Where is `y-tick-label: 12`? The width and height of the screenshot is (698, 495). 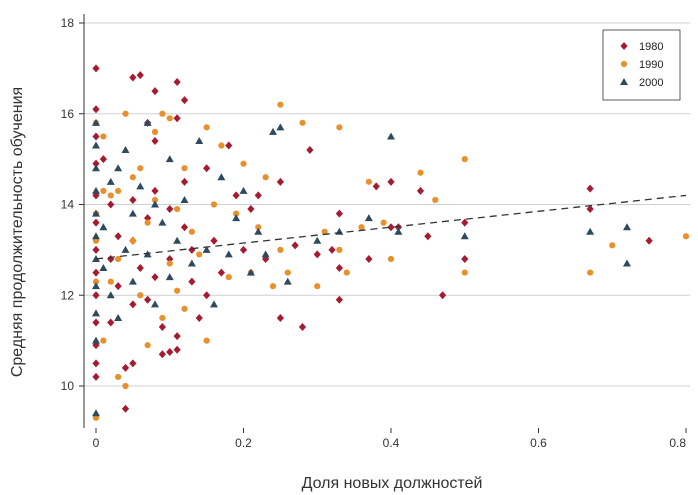
y-tick-label: 12 is located at coordinates (68, 295).